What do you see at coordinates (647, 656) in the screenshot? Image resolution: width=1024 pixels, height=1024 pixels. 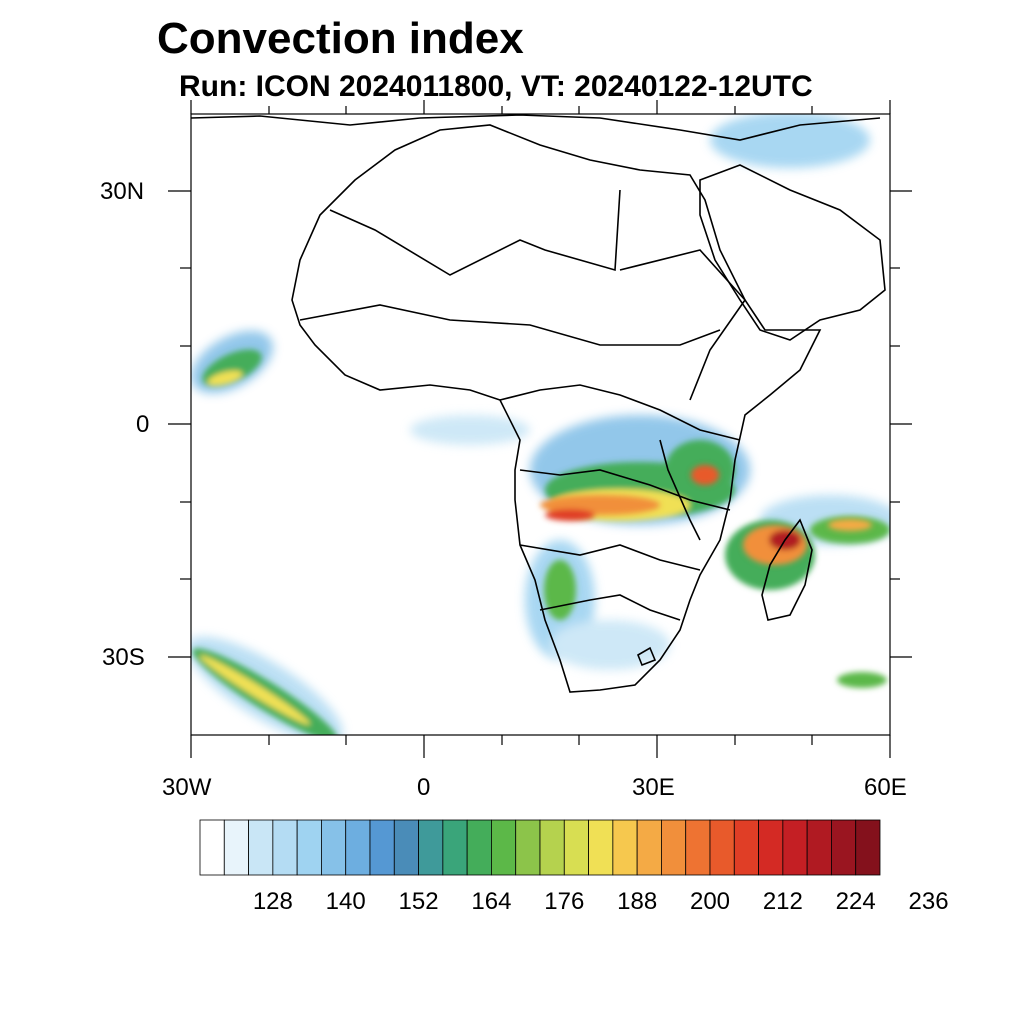 I see `border-lesotho` at bounding box center [647, 656].